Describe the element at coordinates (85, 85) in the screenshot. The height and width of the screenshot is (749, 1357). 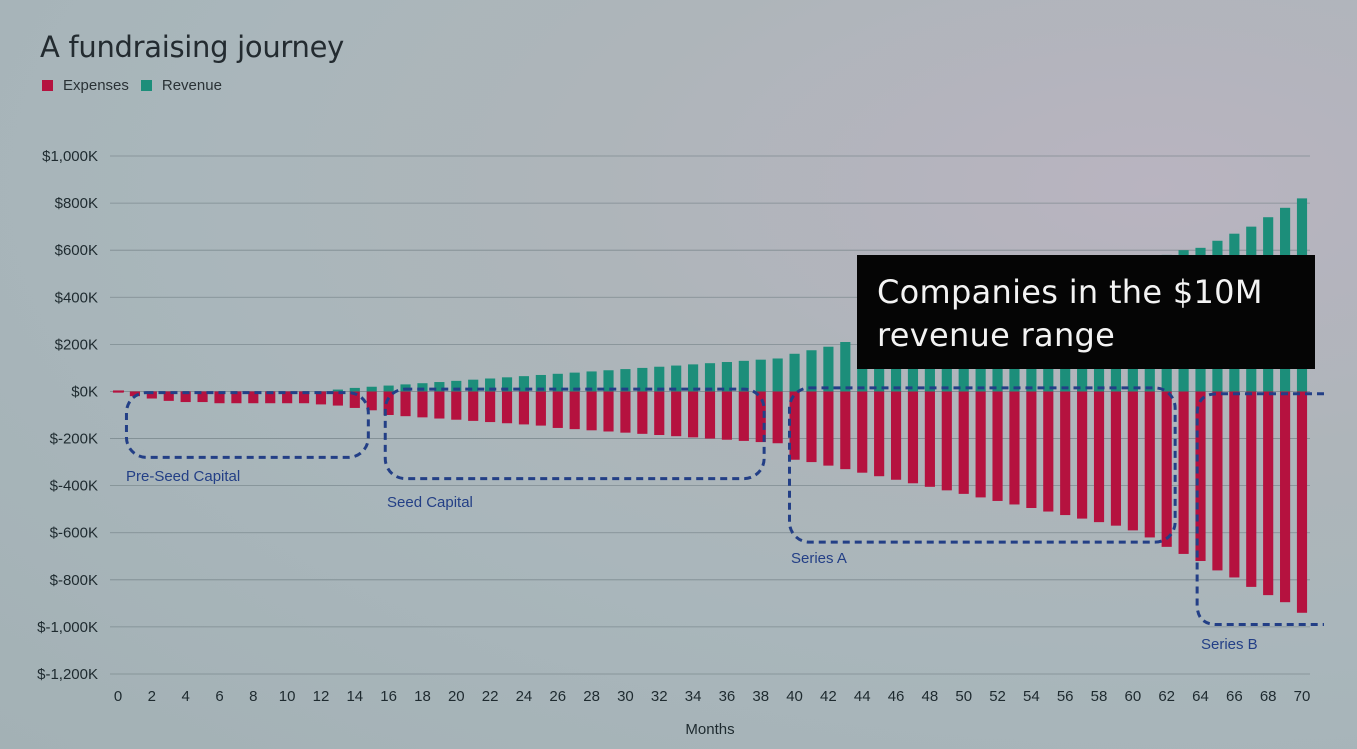
I see `legend-item-expenses: Expenses` at that location.